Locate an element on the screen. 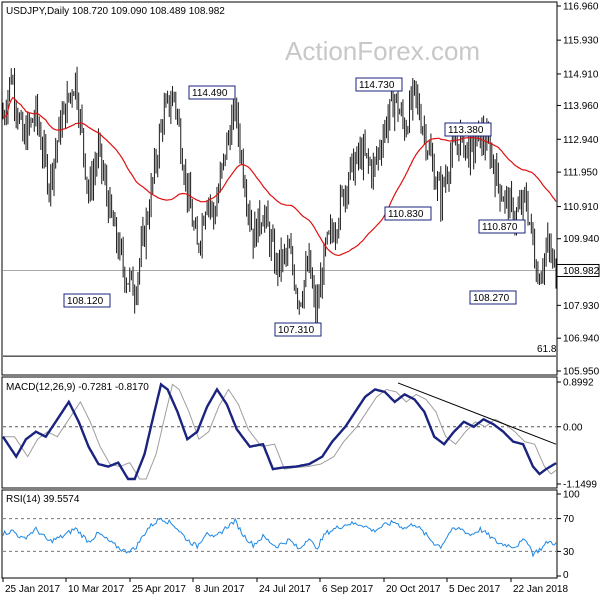 The image size is (600, 600). macd-signal-line is located at coordinates (280, 431).